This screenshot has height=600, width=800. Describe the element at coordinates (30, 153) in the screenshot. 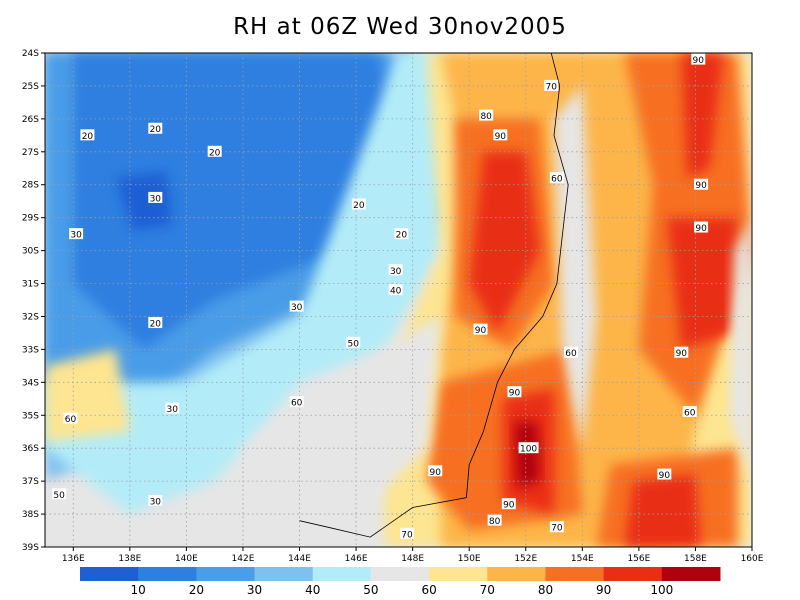

I see `y-tick-label: 27S` at that location.